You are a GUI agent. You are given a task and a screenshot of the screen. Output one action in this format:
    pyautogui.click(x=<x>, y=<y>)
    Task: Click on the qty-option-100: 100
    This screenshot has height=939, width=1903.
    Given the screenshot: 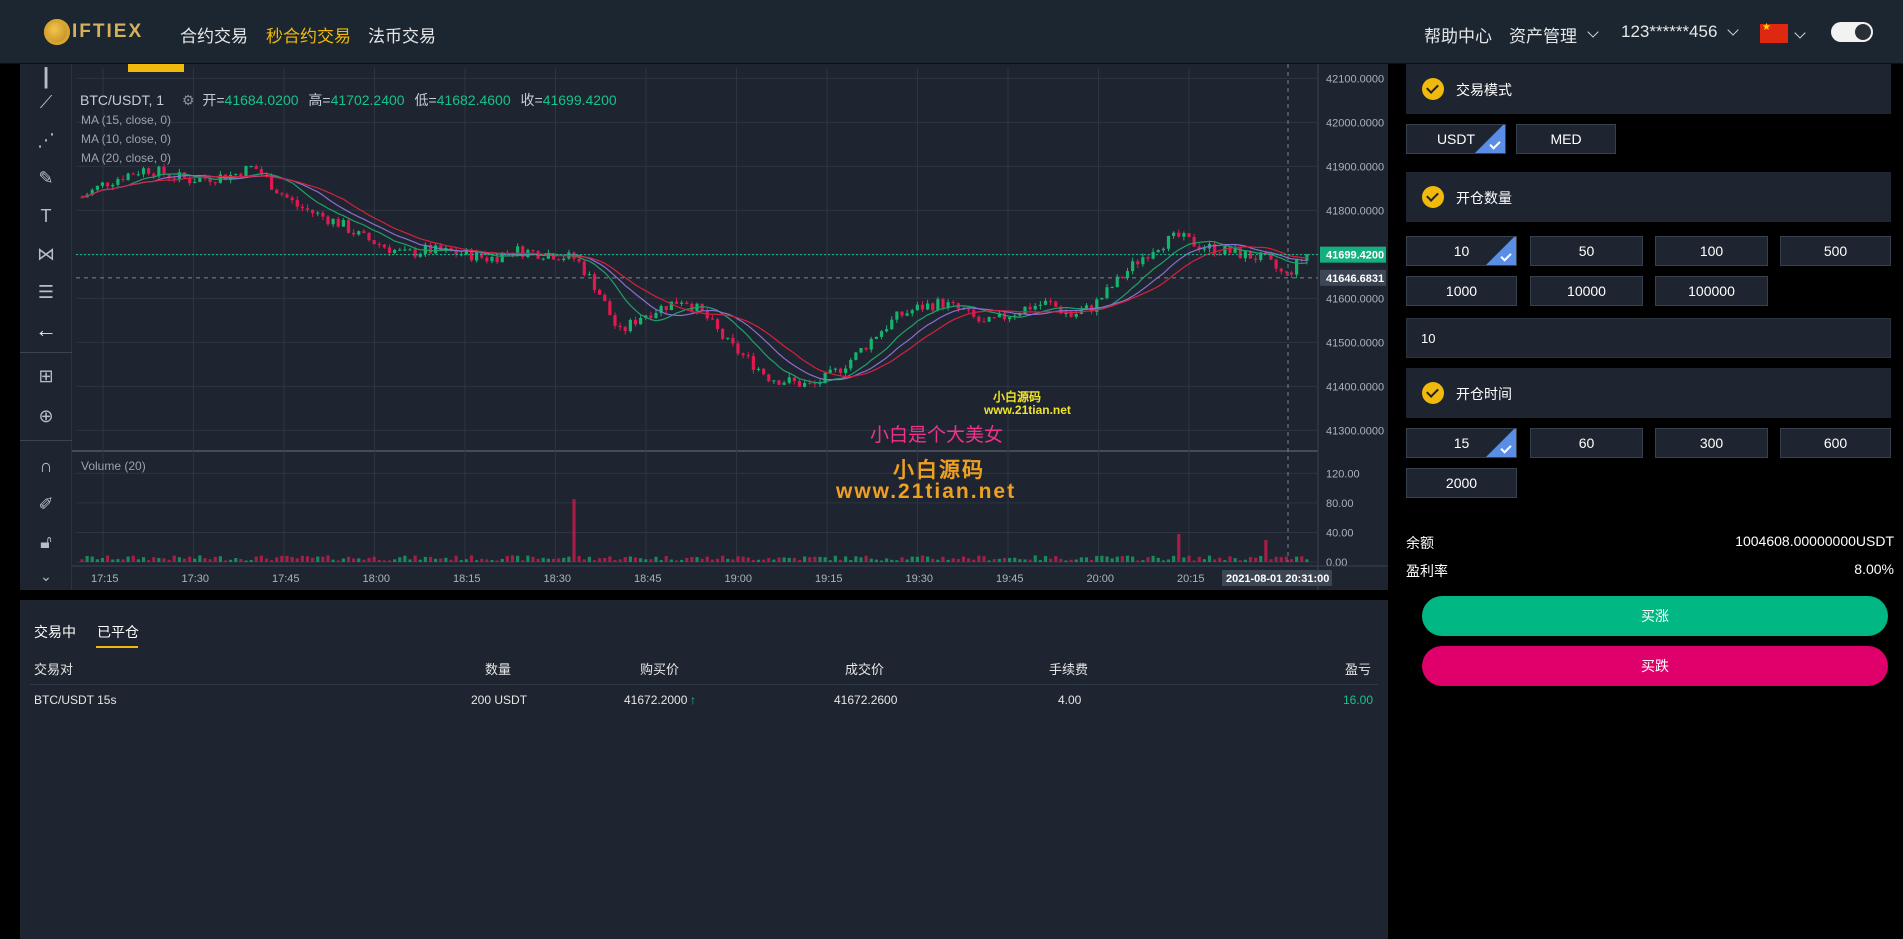 What is the action you would take?
    pyautogui.click(x=1711, y=251)
    